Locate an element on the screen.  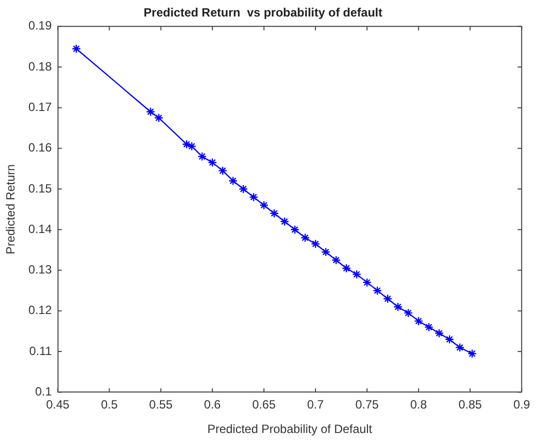
x-tick-label: 0.85 is located at coordinates (470, 405).